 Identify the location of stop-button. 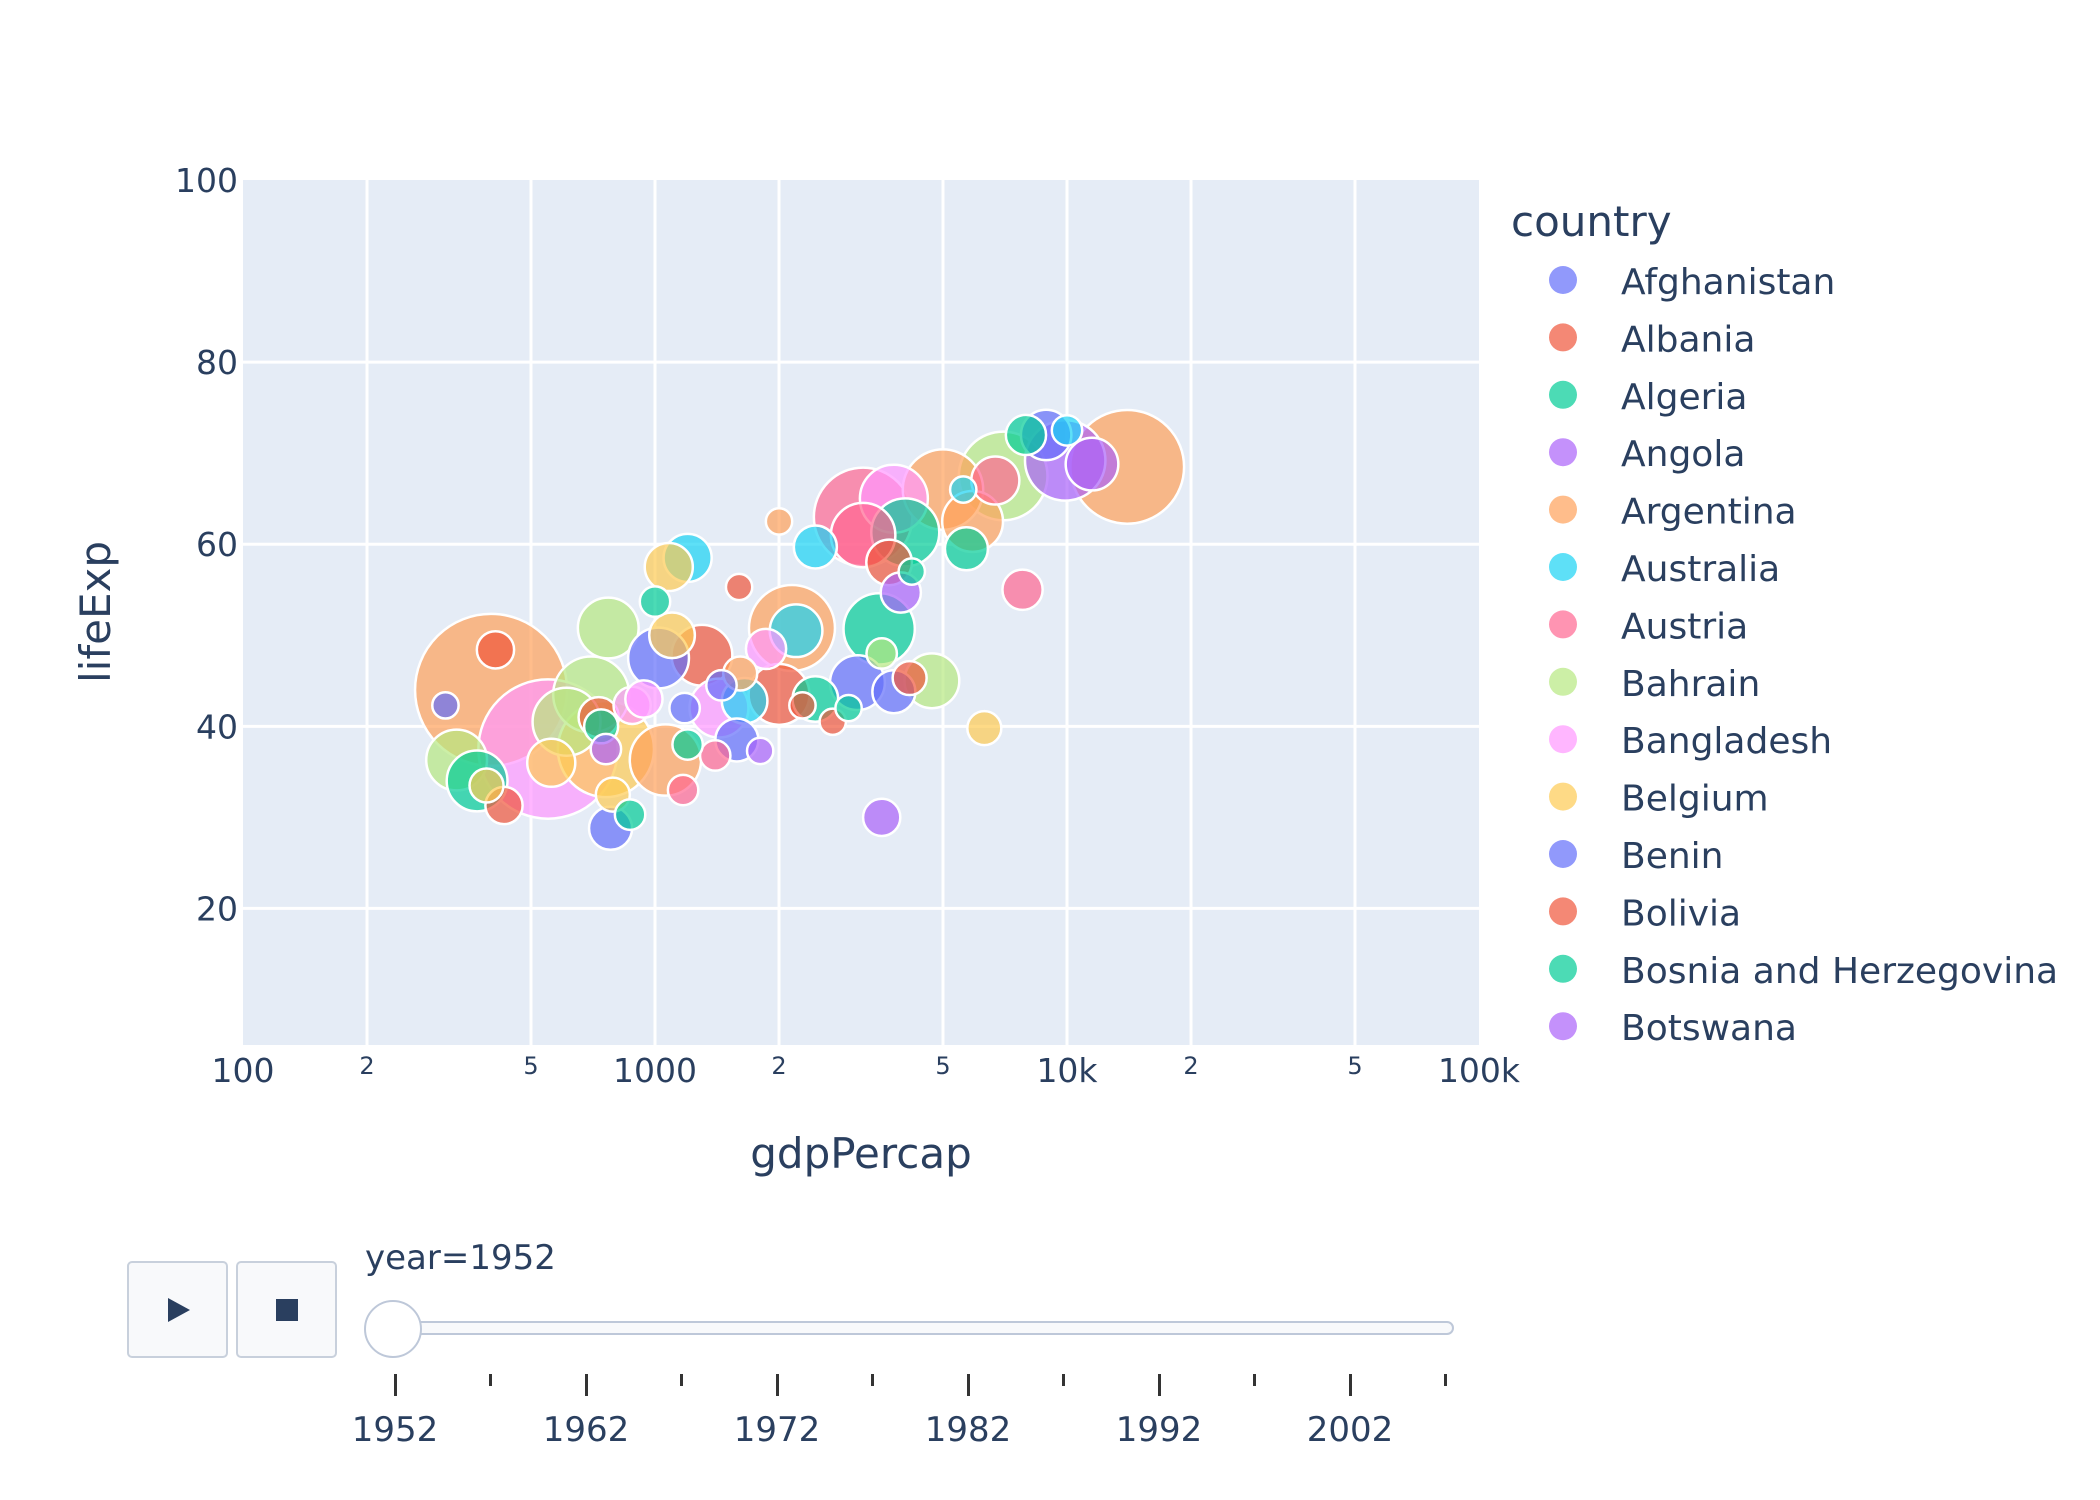
(286, 1309).